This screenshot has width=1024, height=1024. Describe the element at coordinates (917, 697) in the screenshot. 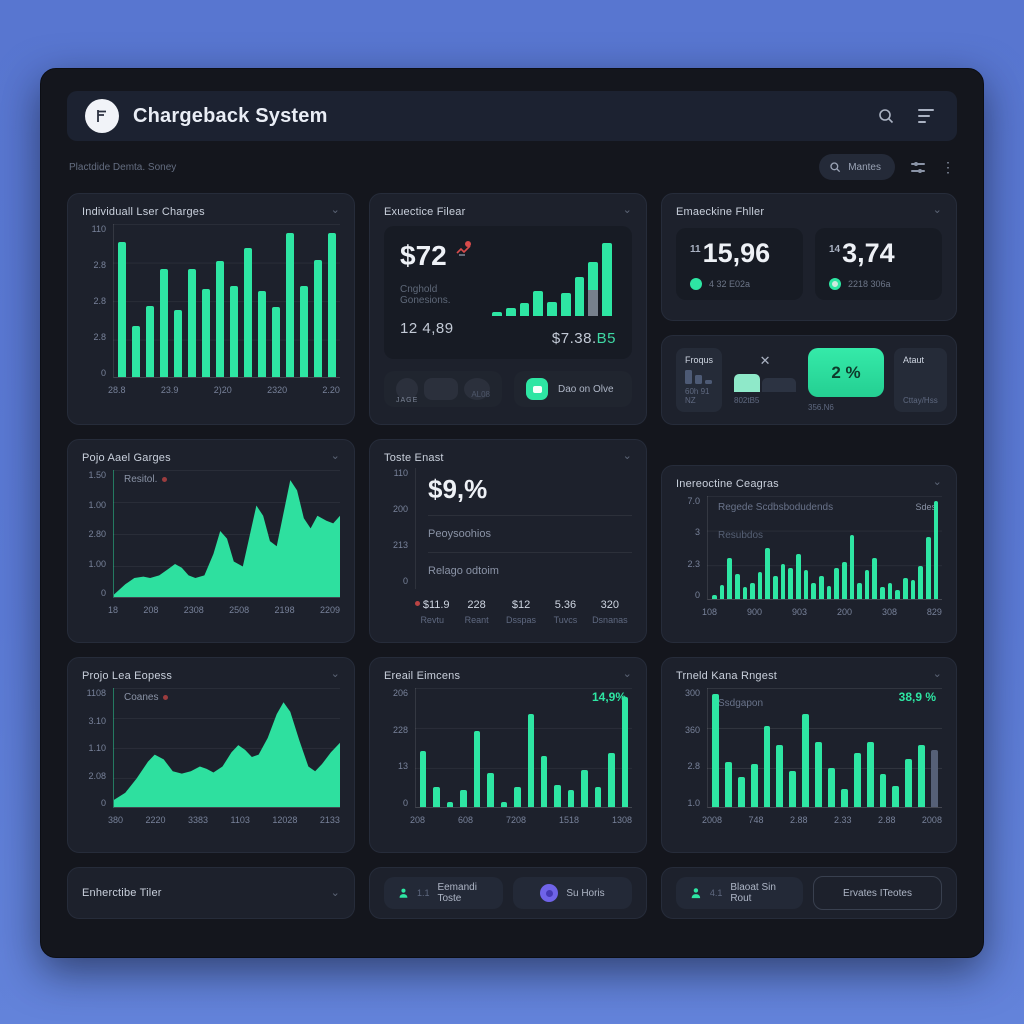

I see `percent-badge: 38,9 %` at that location.